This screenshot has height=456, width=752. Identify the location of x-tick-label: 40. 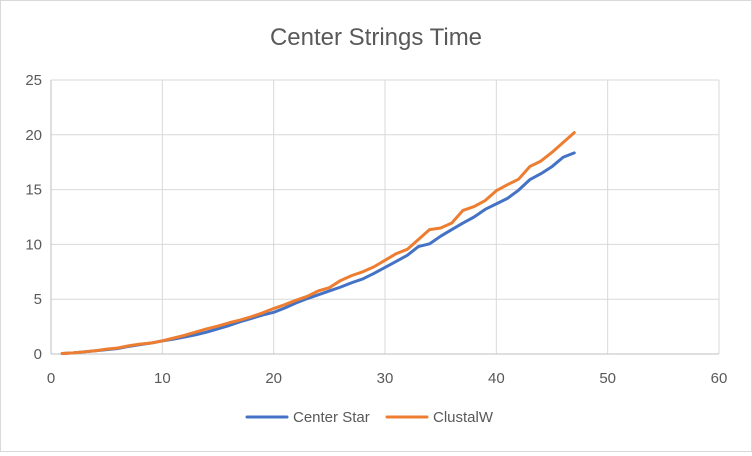
(496, 378).